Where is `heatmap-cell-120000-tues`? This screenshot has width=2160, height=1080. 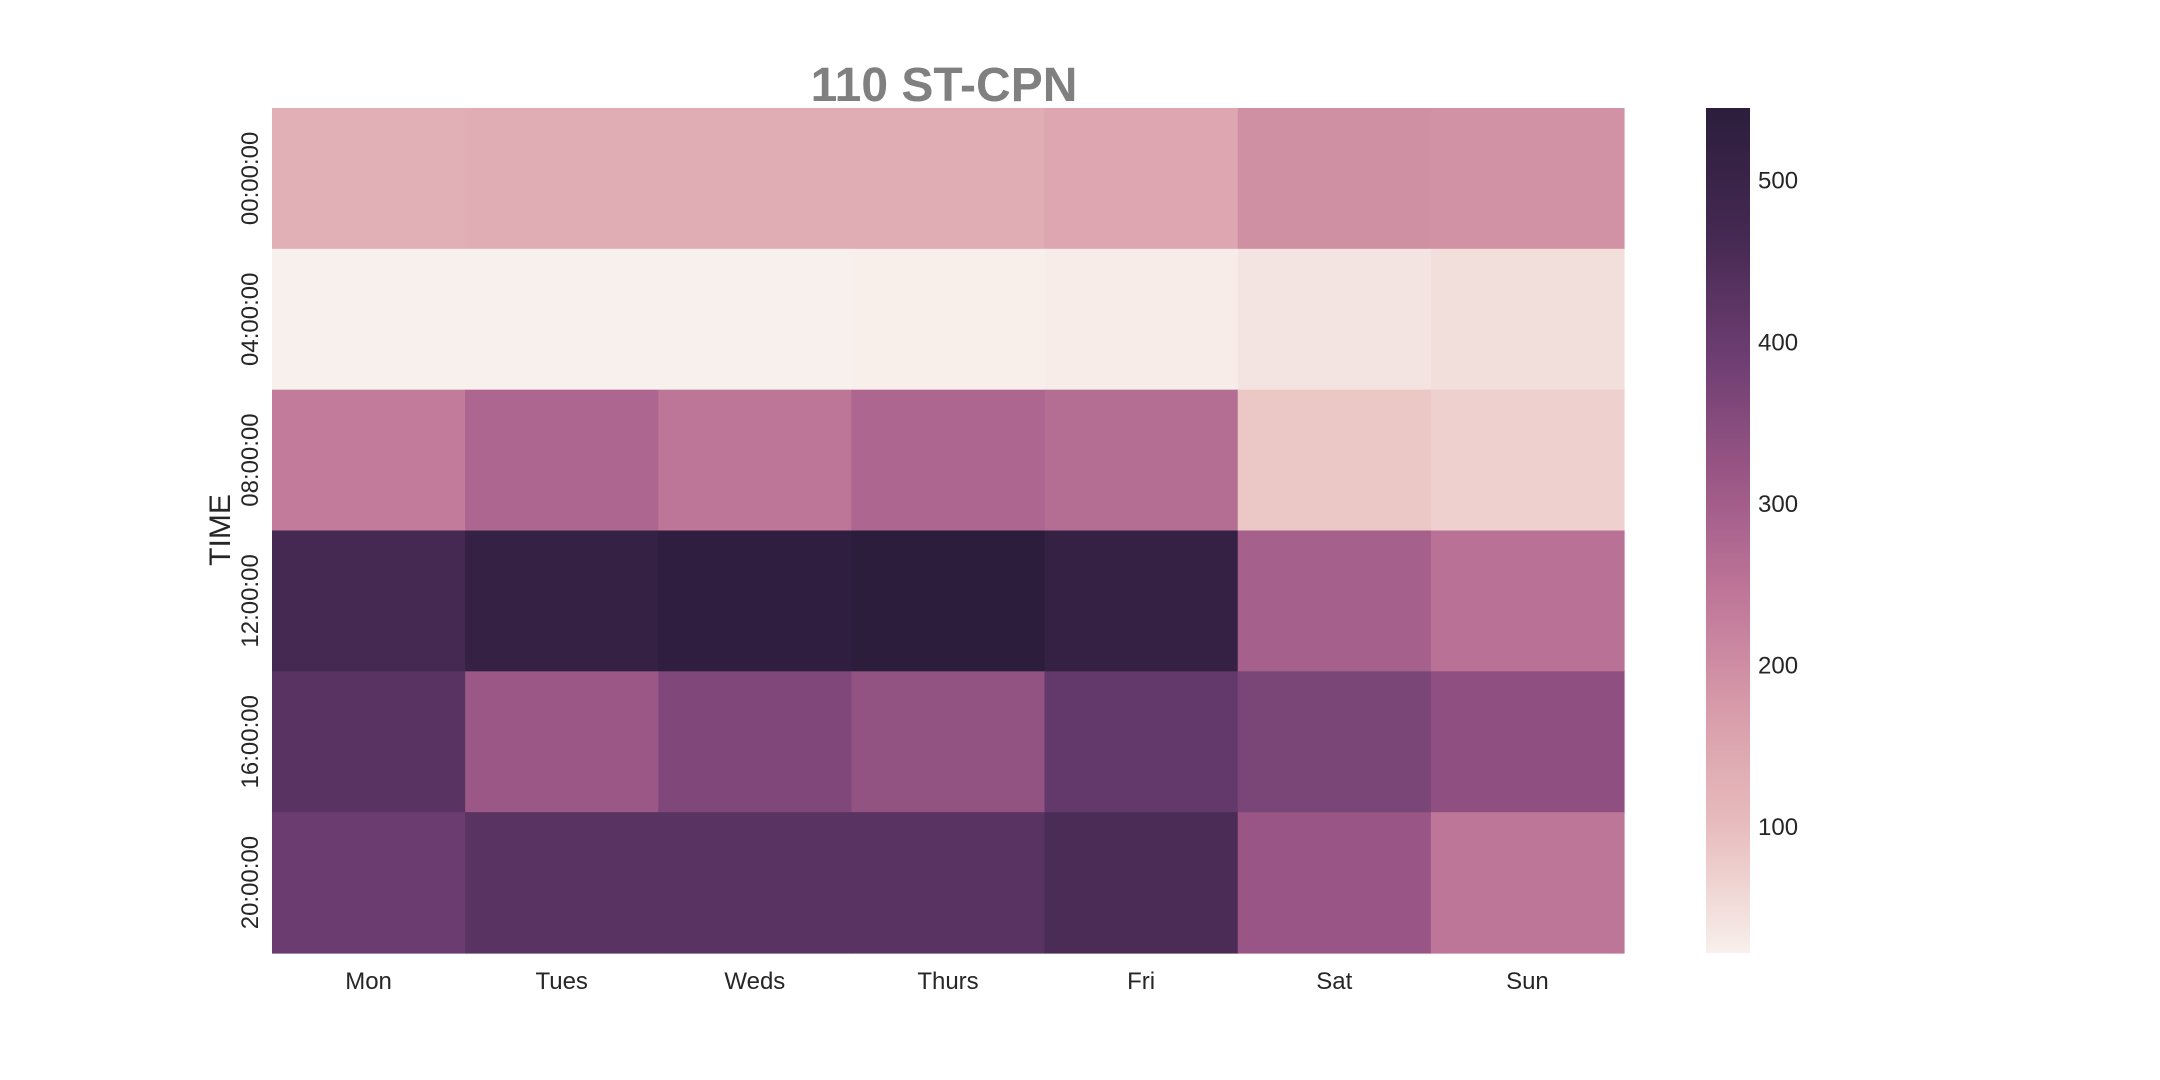 heatmap-cell-120000-tues is located at coordinates (562, 601).